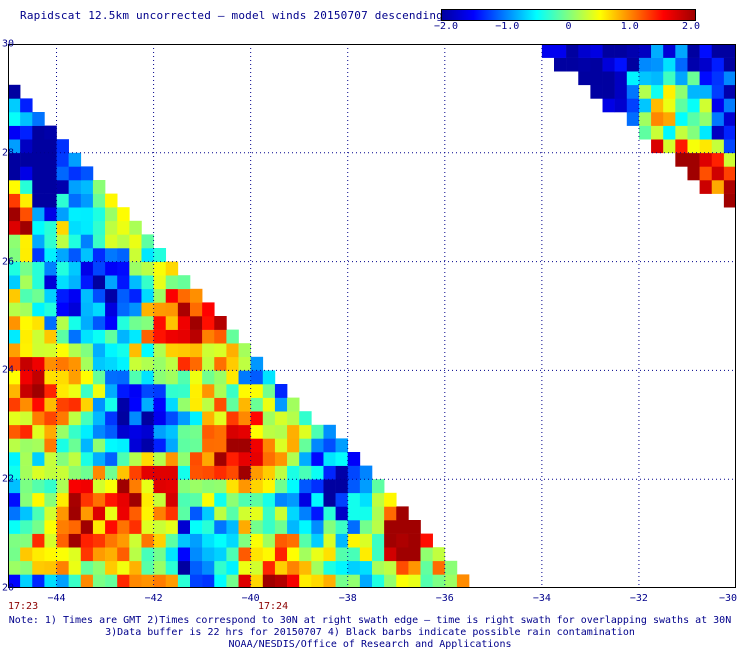 This screenshot has width=740, height=650. Describe the element at coordinates (568, 15) in the screenshot. I see `colorbar` at that location.